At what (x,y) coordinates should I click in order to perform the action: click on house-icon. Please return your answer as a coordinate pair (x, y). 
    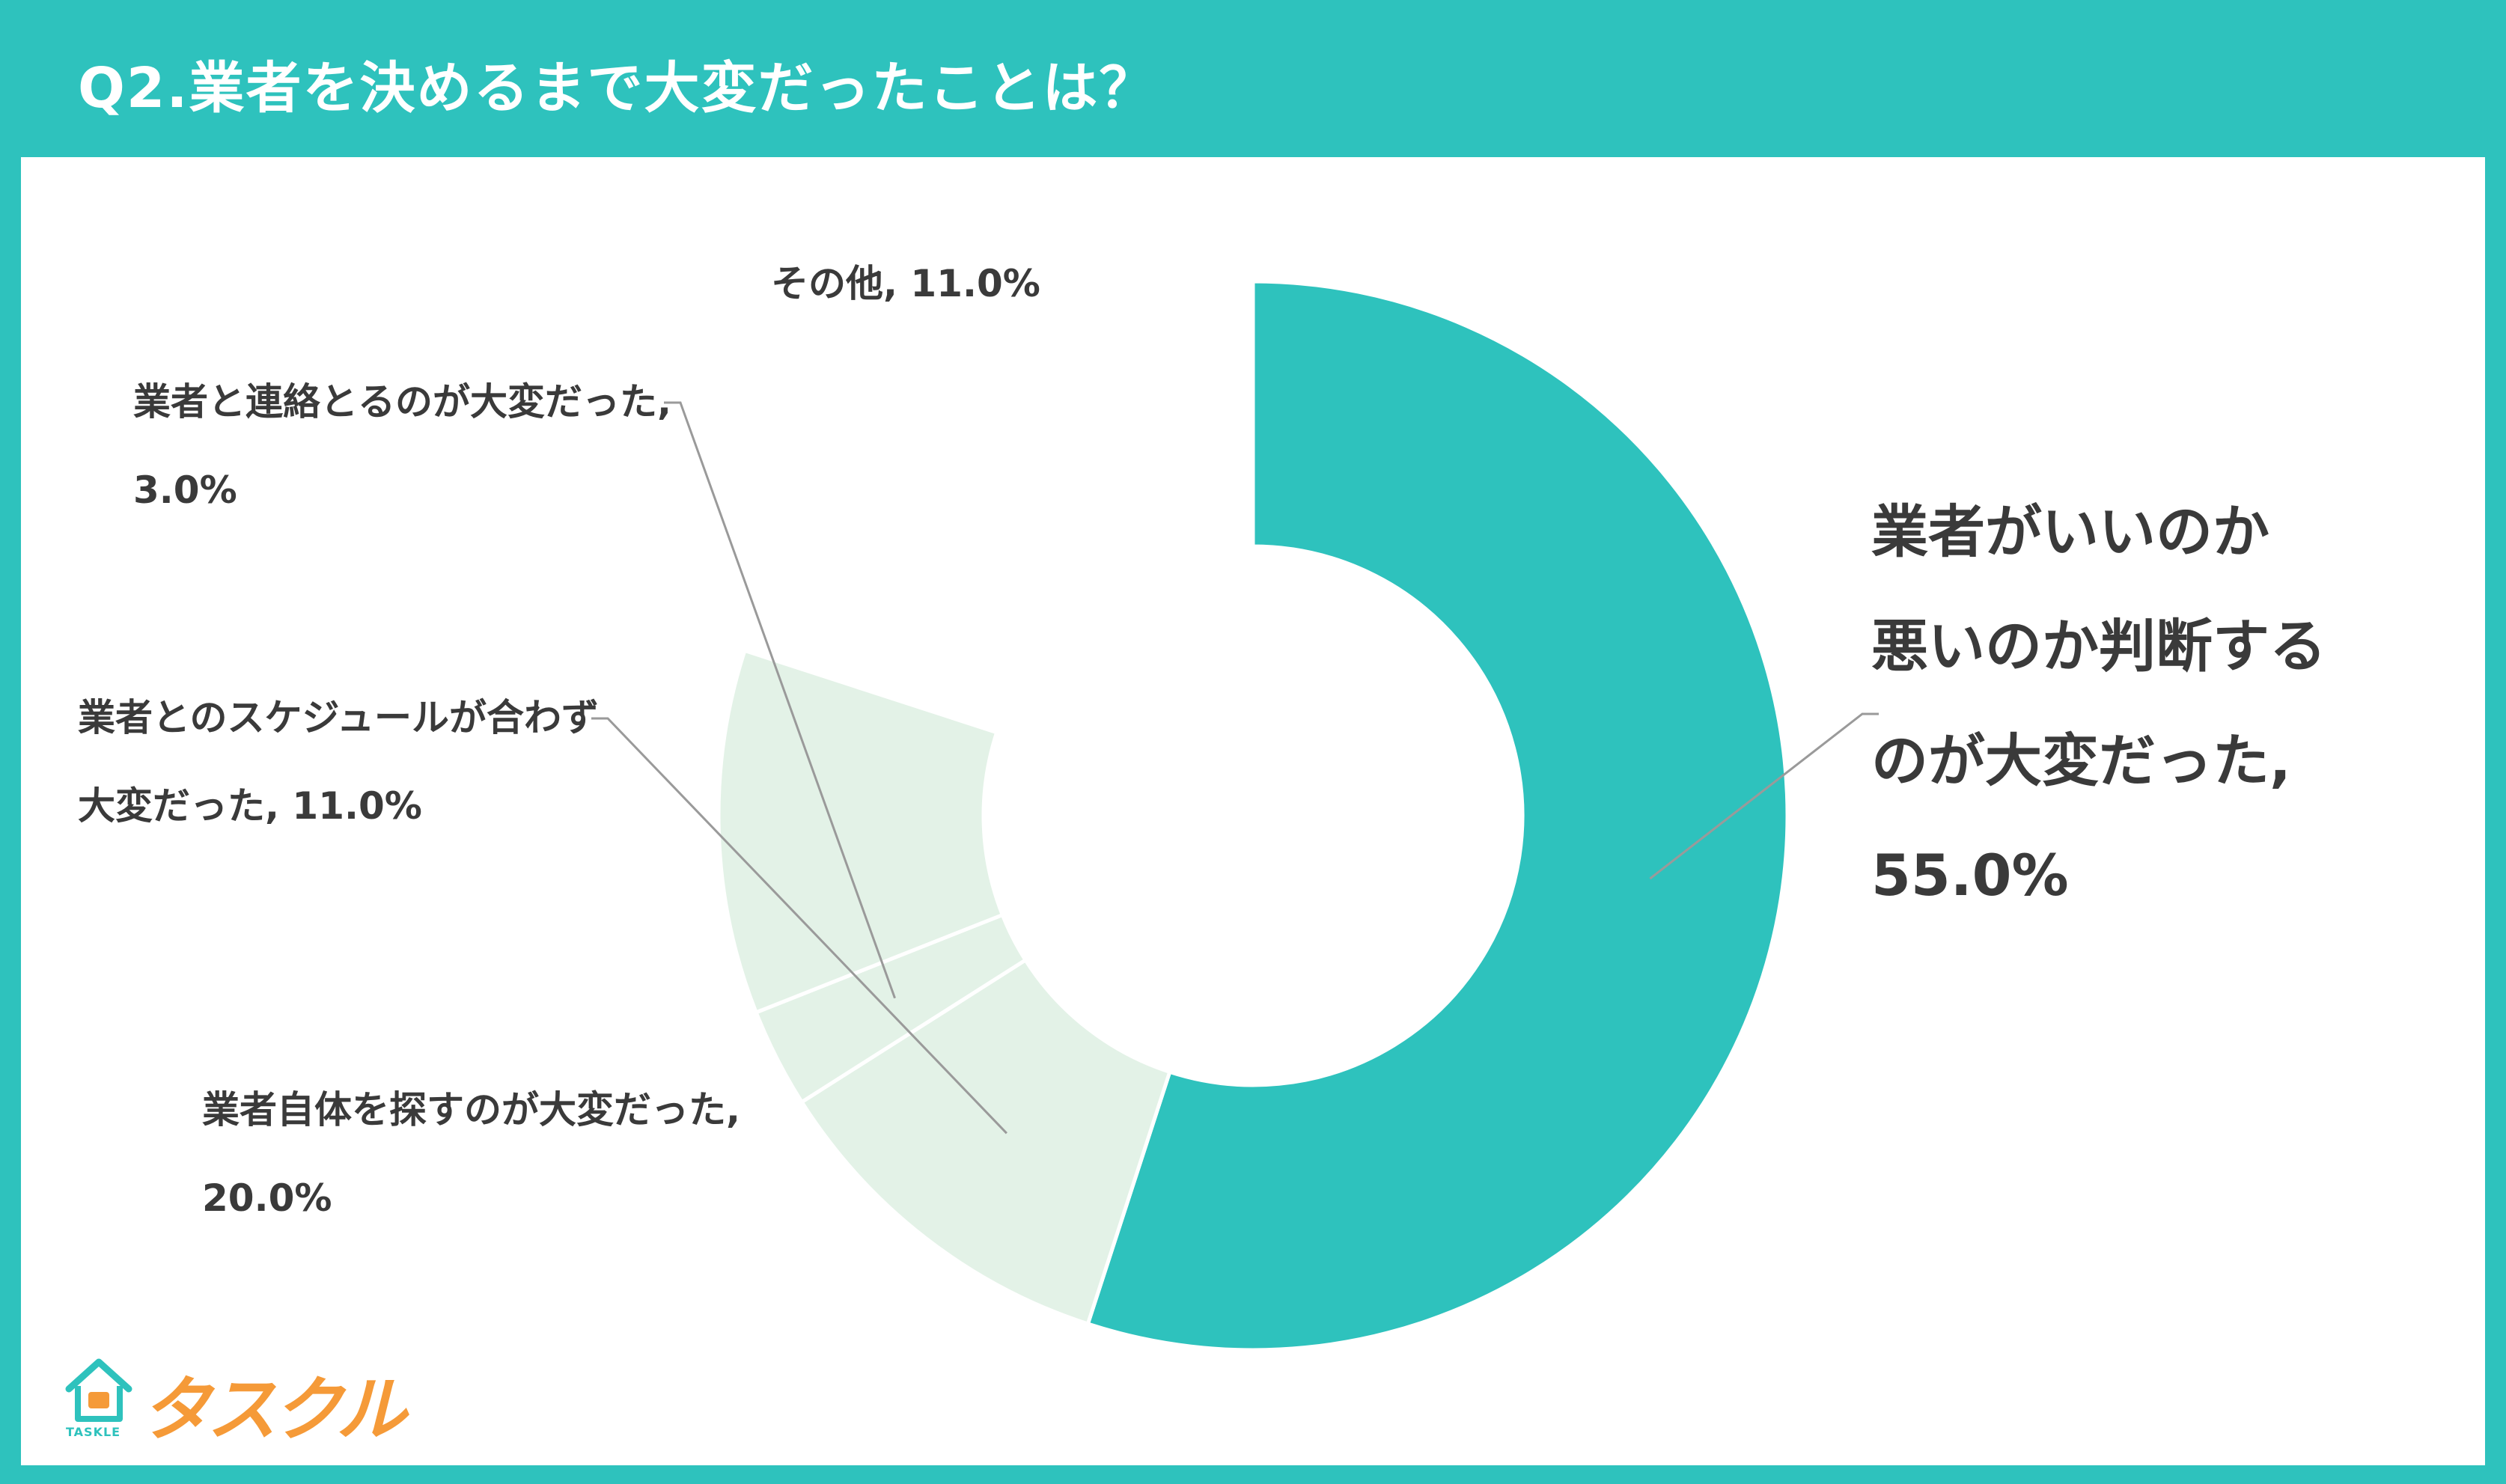
    Looking at the image, I should click on (99, 1390).